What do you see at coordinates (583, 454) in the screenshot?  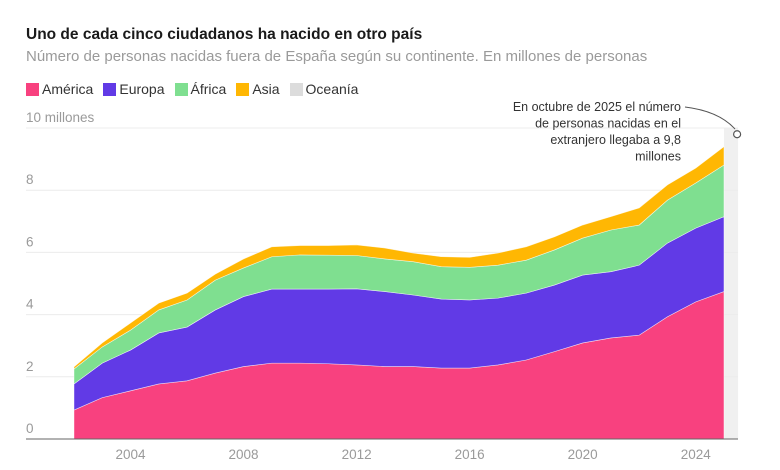 I see `x-tick-label: 2020` at bounding box center [583, 454].